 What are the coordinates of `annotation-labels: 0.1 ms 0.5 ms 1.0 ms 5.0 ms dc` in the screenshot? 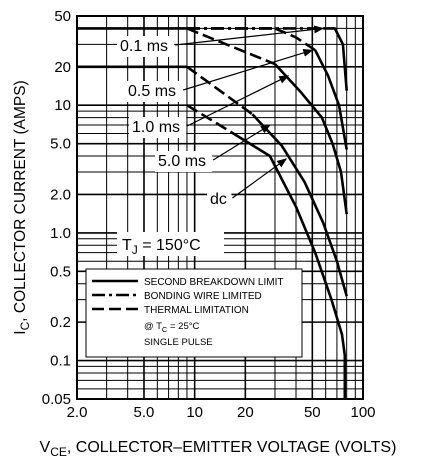 It's located at (173, 123).